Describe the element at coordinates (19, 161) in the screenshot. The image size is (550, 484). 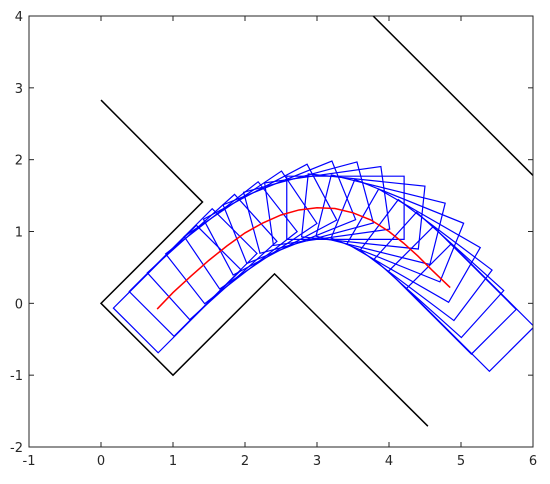
I see `y-tick-label: 2` at that location.